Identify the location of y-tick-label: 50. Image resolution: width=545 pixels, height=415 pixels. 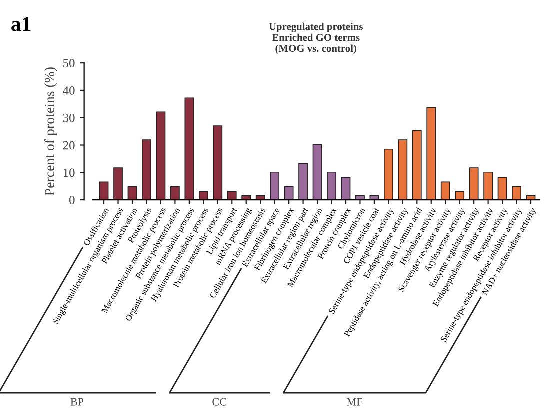
(69, 63).